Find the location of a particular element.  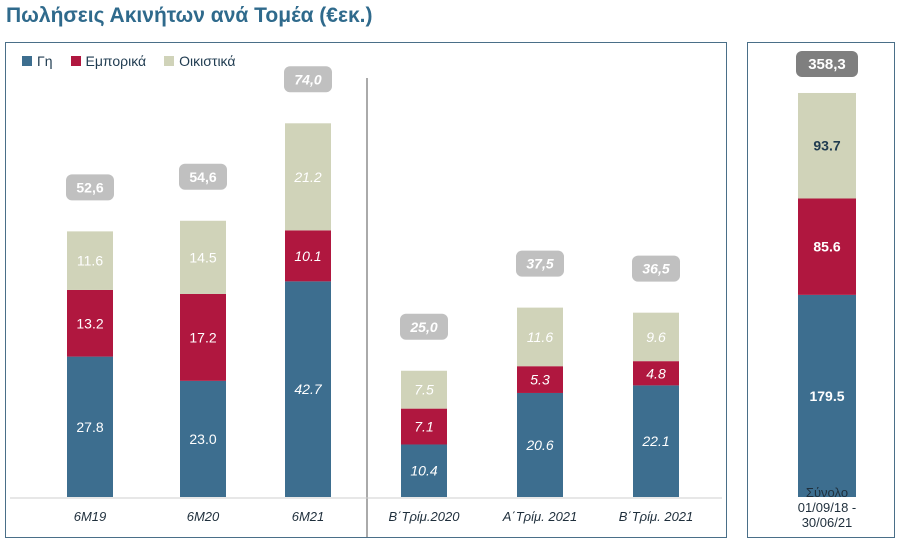

data-label: 23.0 is located at coordinates (202, 439).